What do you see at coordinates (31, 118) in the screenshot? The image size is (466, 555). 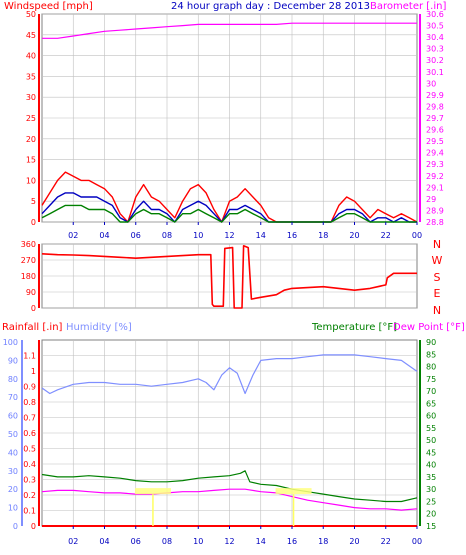 I see `wind-tick-label: 25` at bounding box center [31, 118].